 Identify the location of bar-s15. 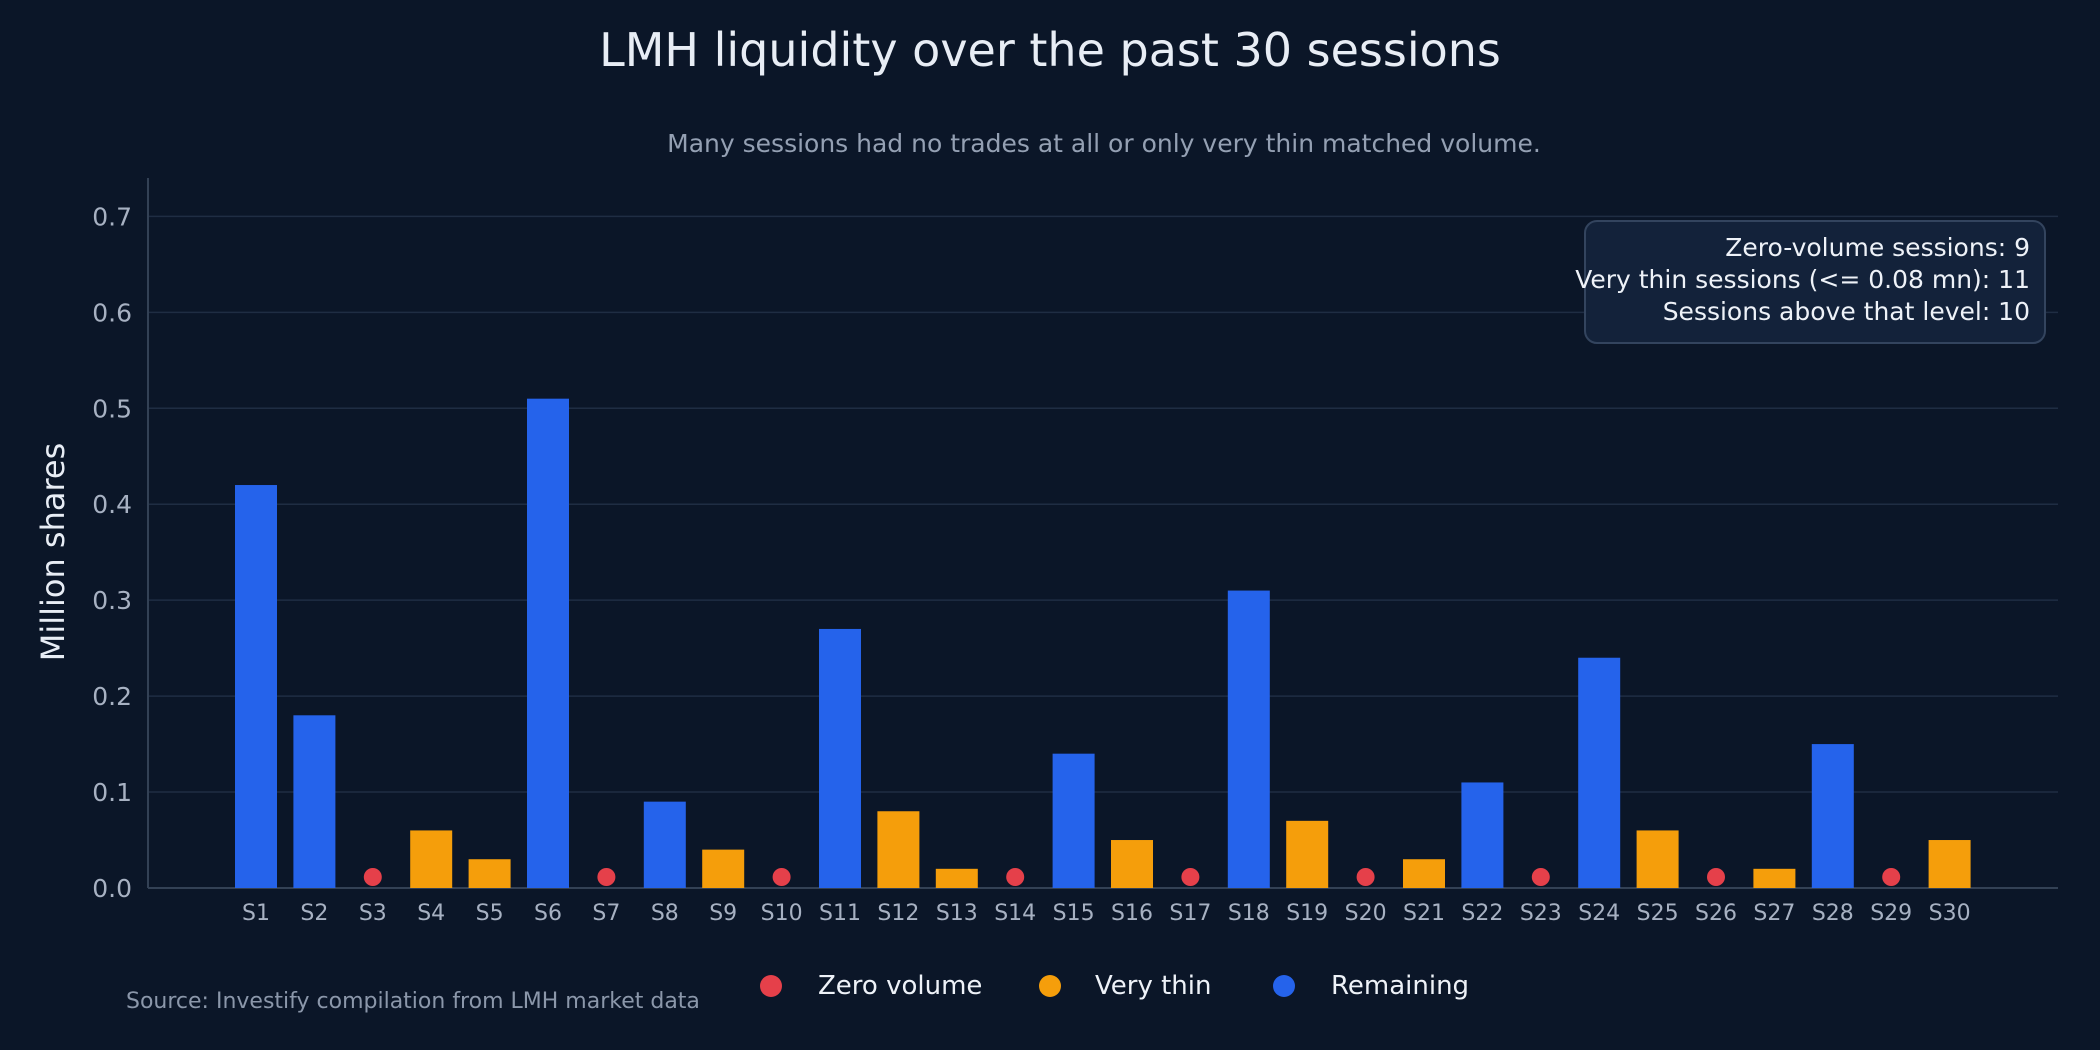
(1073, 820).